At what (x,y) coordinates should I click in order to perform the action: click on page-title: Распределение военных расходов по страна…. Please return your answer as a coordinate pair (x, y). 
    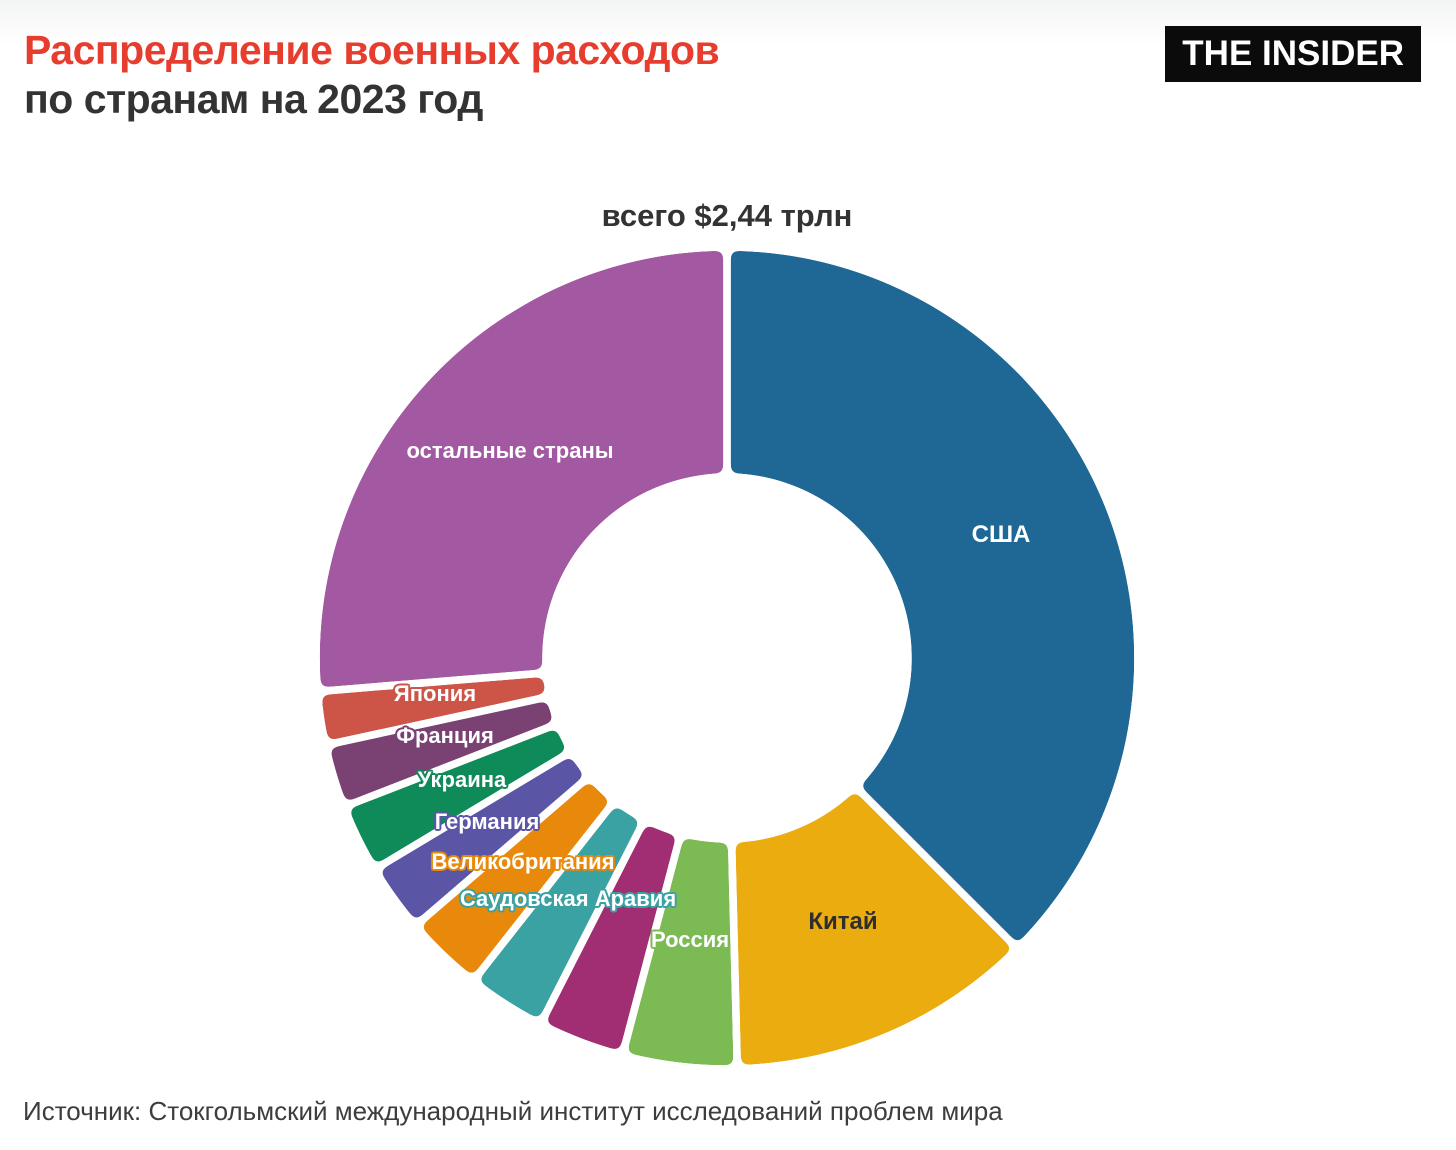
    Looking at the image, I should click on (372, 75).